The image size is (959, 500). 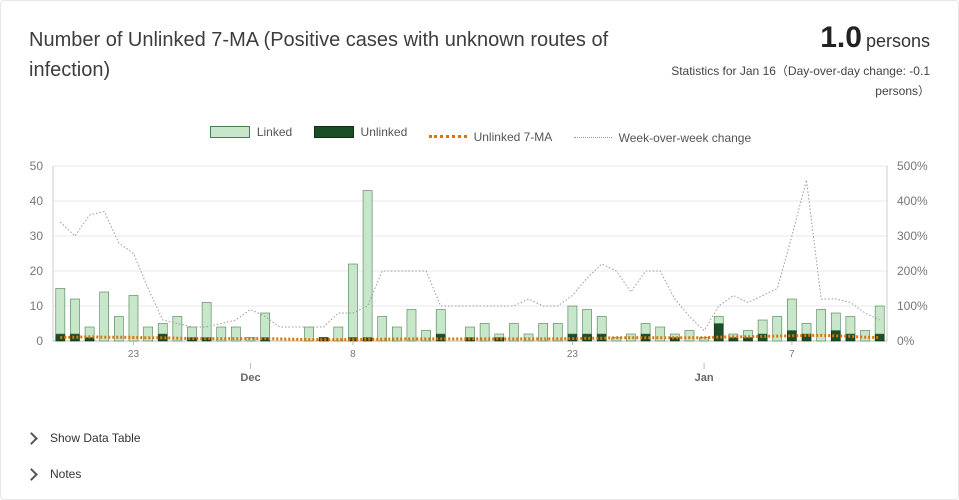 I want to click on legend-item-unlinked: Unlinked, so click(x=360, y=132).